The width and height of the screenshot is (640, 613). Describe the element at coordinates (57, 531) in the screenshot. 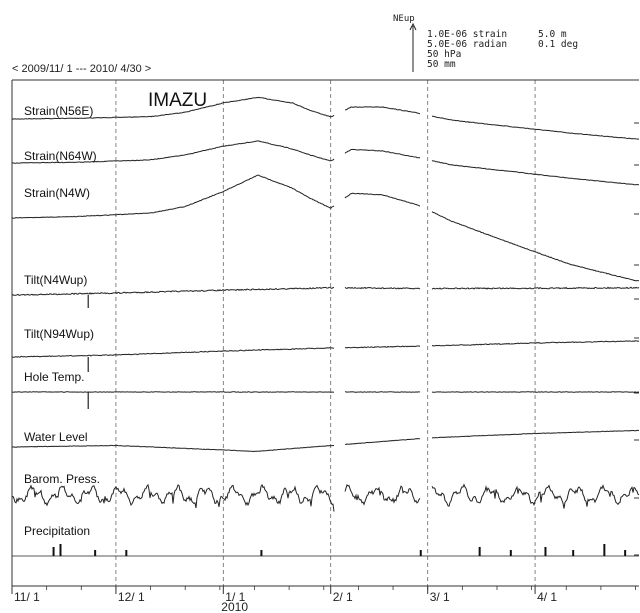

I see `series-label: Precipitation` at that location.